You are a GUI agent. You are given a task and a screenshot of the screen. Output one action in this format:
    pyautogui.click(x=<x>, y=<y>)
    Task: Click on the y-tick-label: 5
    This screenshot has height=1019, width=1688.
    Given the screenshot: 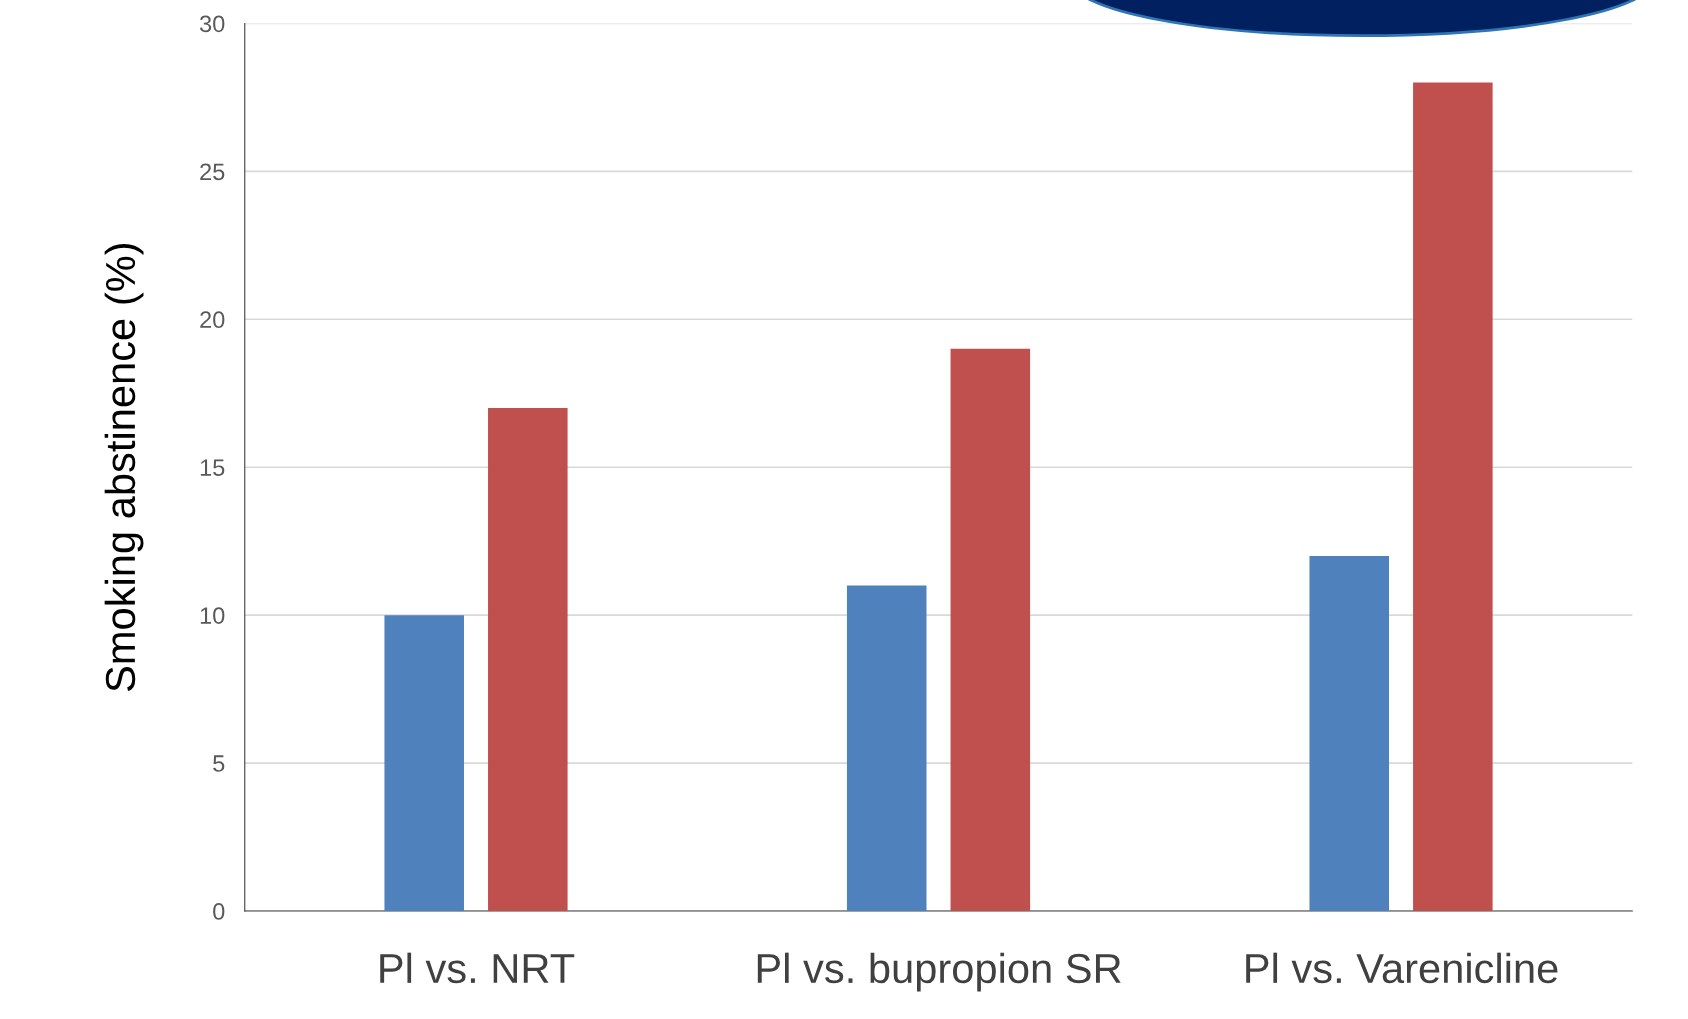 What is the action you would take?
    pyautogui.click(x=219, y=763)
    